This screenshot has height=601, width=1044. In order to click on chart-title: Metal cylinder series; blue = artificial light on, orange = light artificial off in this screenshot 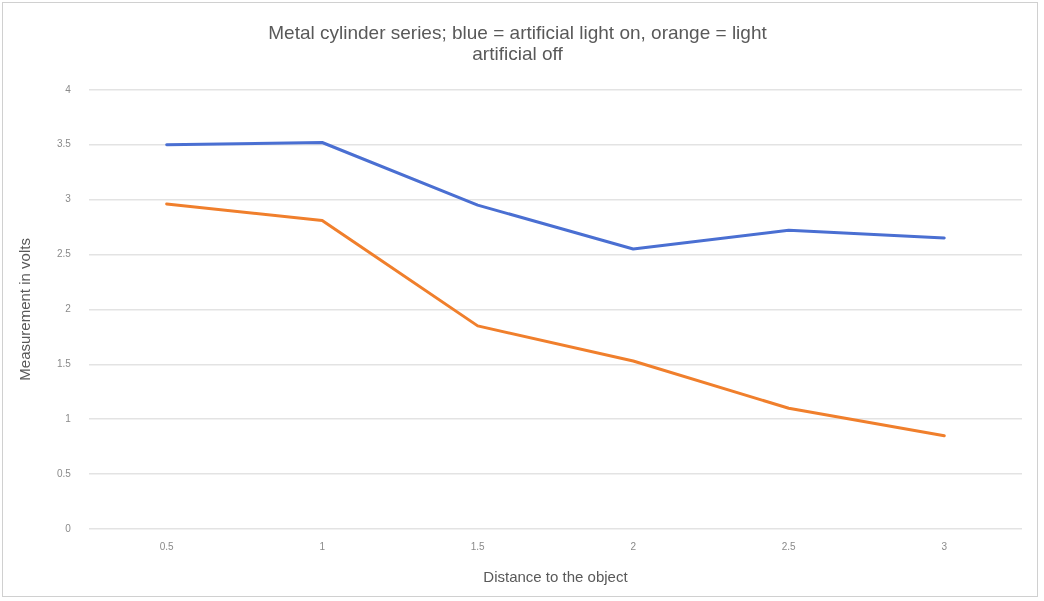, I will do `click(518, 42)`.